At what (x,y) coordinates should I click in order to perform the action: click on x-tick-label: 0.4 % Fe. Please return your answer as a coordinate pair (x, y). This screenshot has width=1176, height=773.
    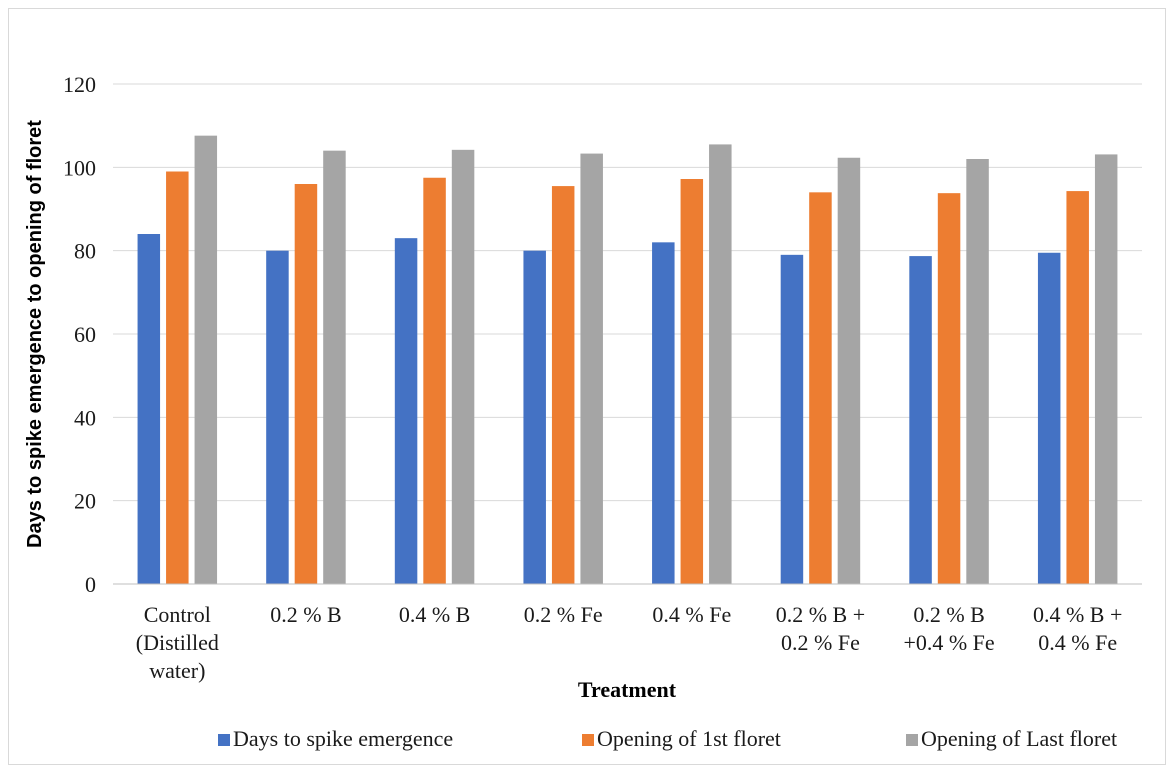
    Looking at the image, I should click on (691, 614).